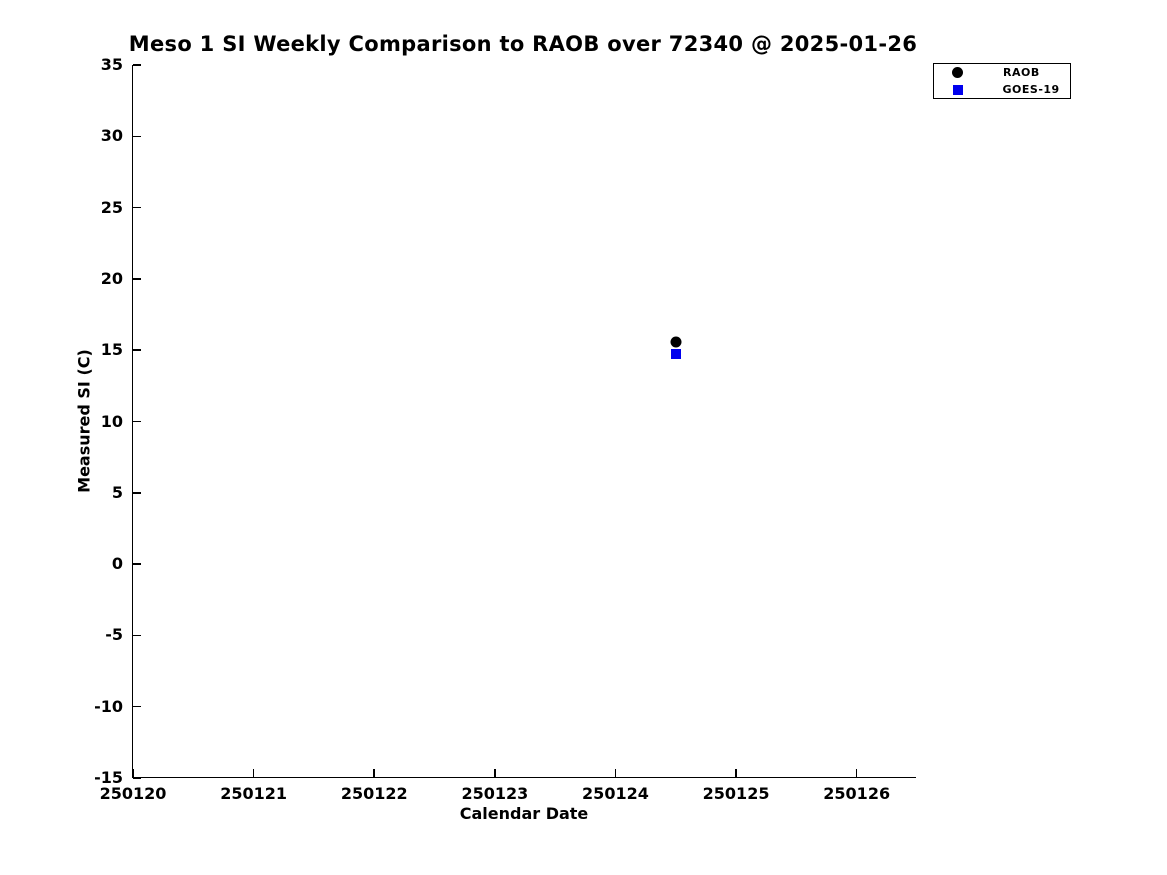  Describe the element at coordinates (117, 492) in the screenshot. I see `y-tick-label: 5` at that location.